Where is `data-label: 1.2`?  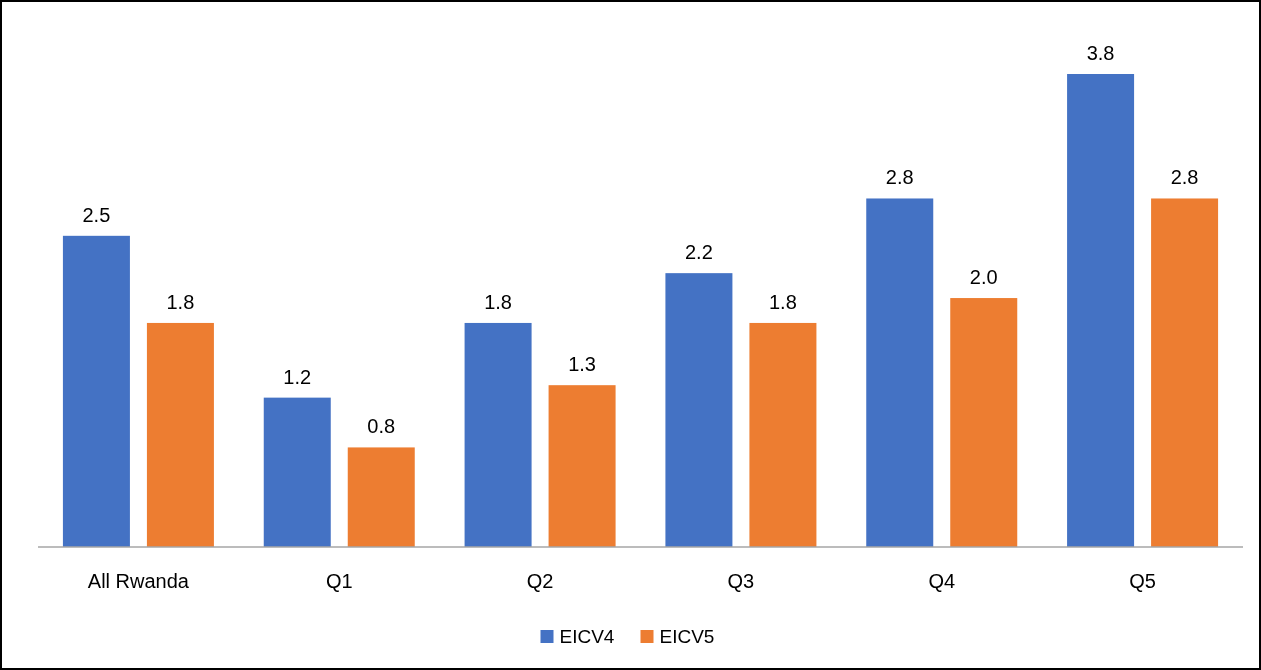 data-label: 1.2 is located at coordinates (297, 376).